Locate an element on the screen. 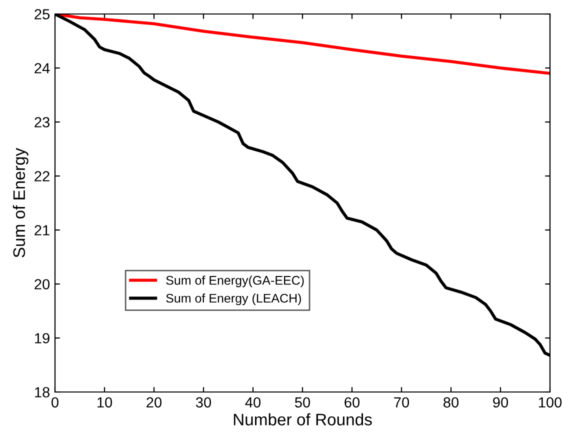 This screenshot has height=432, width=568. y-tick-label: 24 is located at coordinates (42, 68).